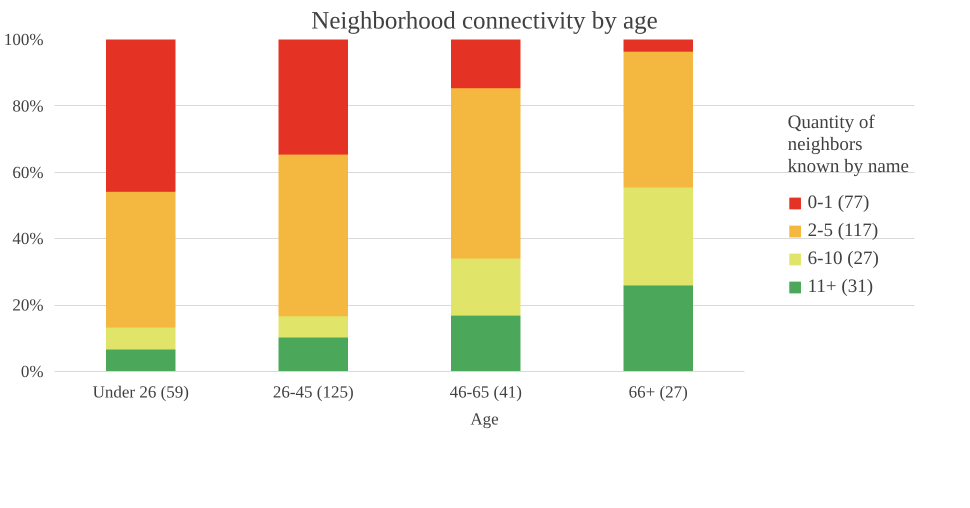 The width and height of the screenshot is (970, 508). Describe the element at coordinates (843, 231) in the screenshot. I see `legend-label: 2-5 (117)` at that location.